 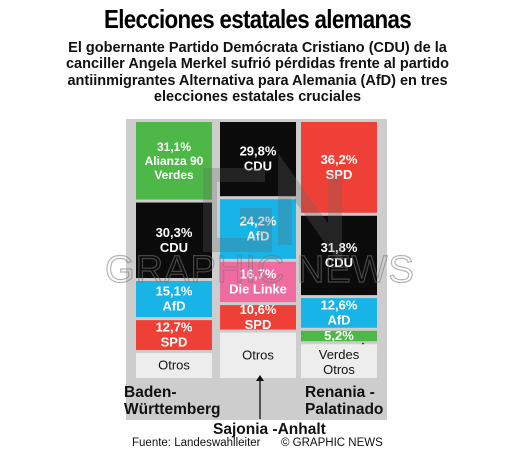 What do you see at coordinates (258, 288) in the screenshot?
I see `segment-label: Die Linke` at bounding box center [258, 288].